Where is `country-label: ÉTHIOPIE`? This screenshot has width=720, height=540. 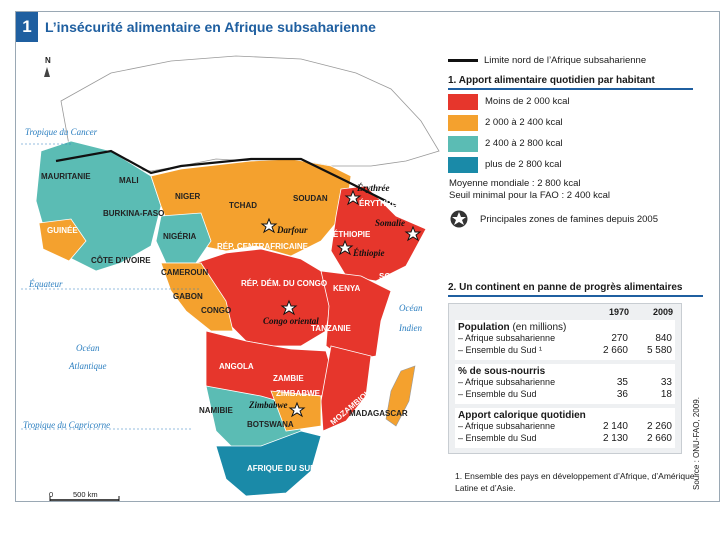 country-label: ÉTHIOPIE is located at coordinates (352, 234).